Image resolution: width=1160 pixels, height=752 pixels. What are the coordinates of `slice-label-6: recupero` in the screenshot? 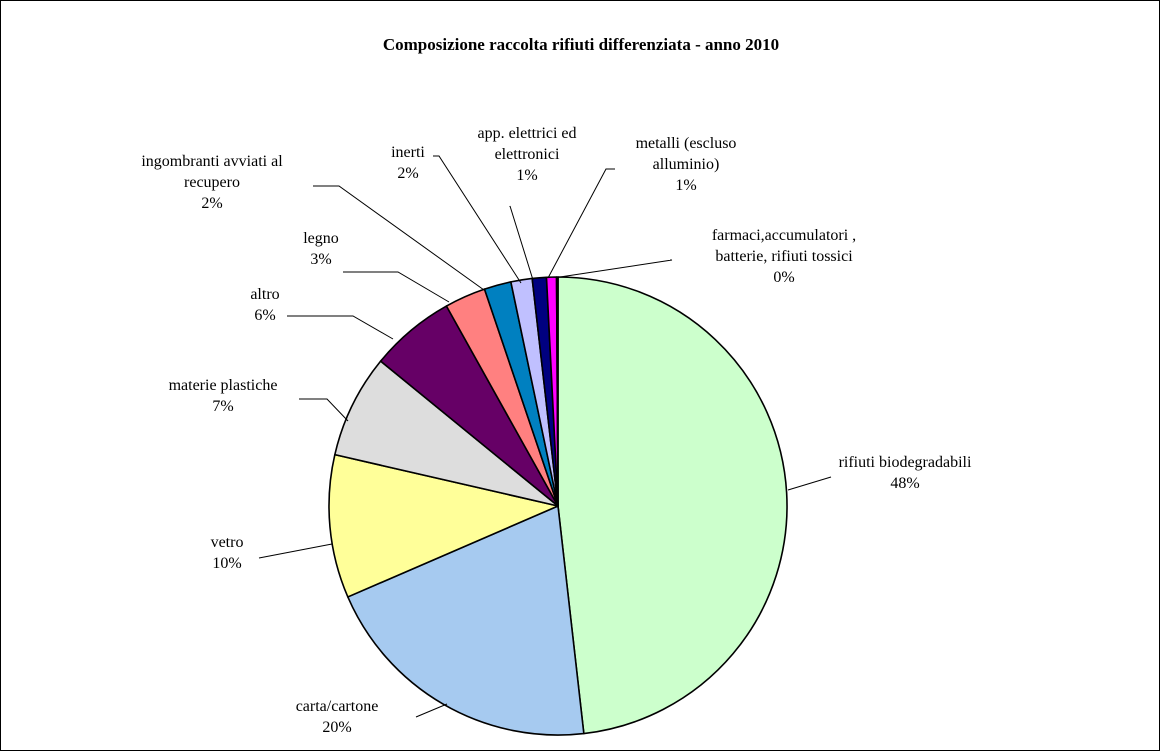 It's located at (212, 182).